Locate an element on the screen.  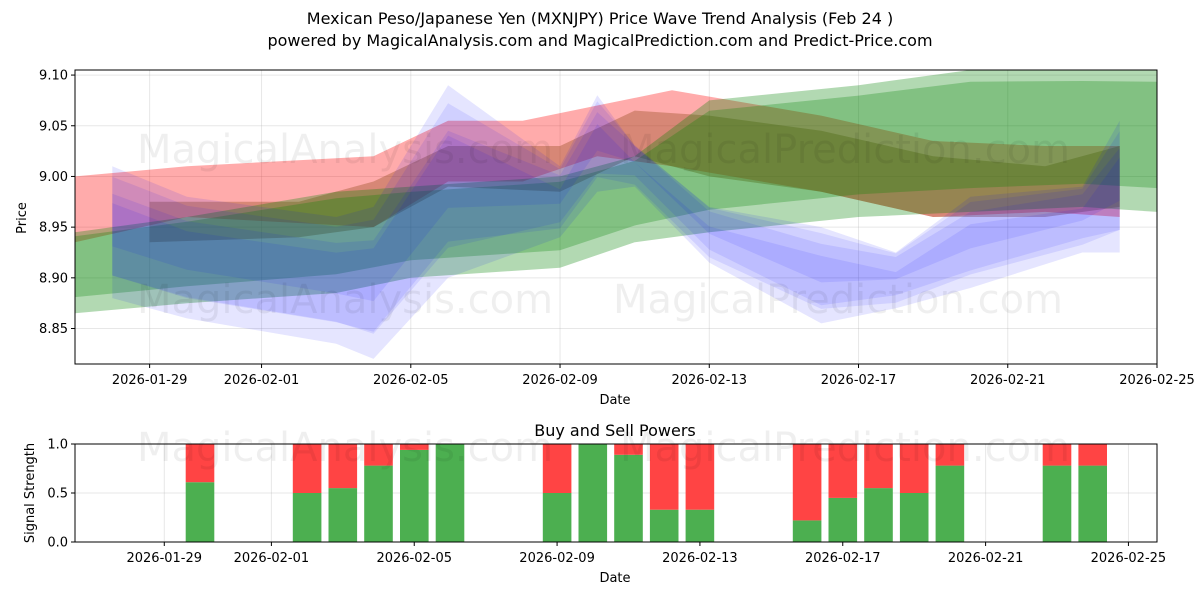
price-x-tick-label: 2026-02-01 is located at coordinates (262, 380).